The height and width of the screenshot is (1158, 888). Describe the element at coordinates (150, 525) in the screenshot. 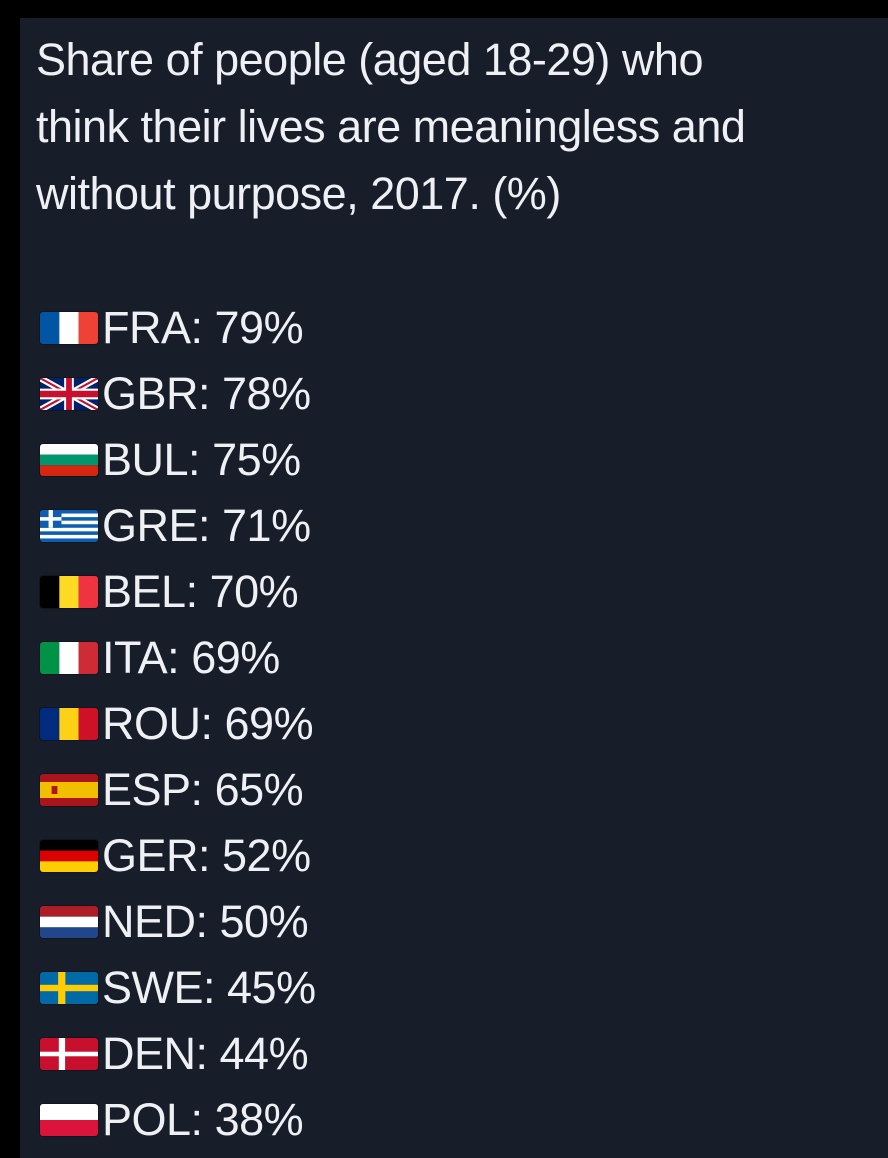

I see `country-code: GRE` at that location.